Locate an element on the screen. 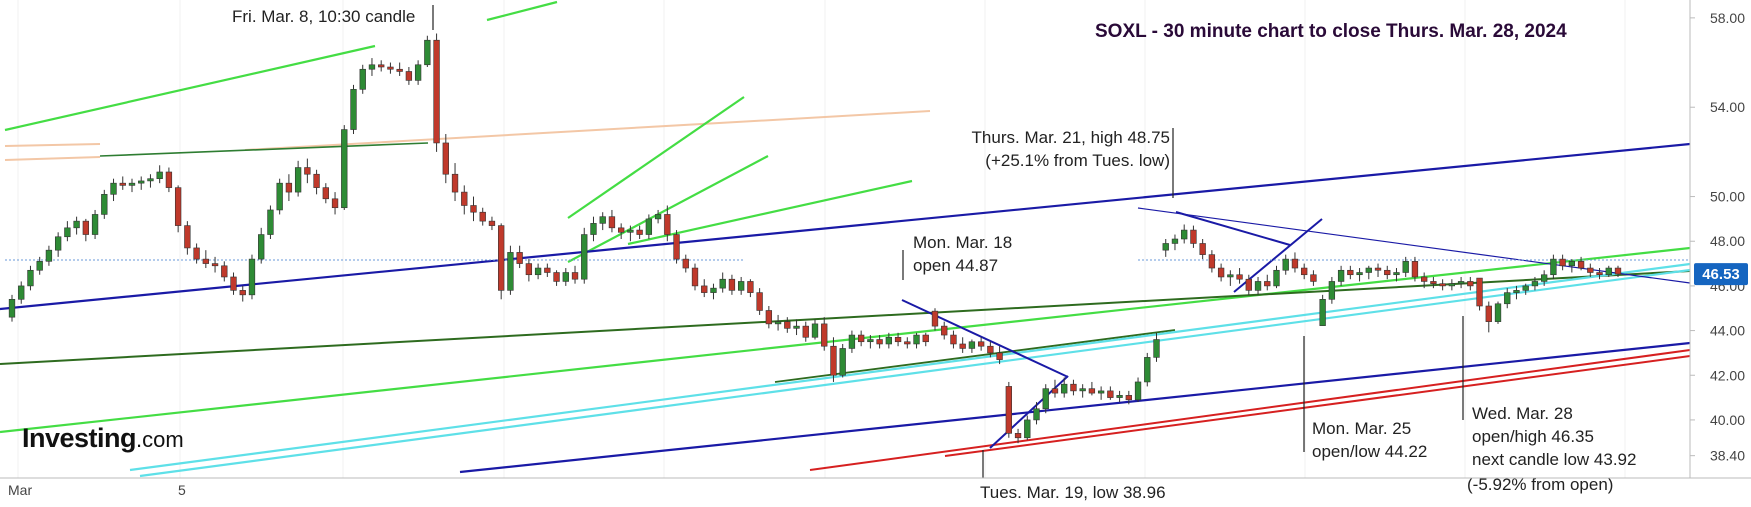 The height and width of the screenshot is (507, 1751). annotation-mon-mar18-line2: open 44.87 is located at coordinates (955, 265).